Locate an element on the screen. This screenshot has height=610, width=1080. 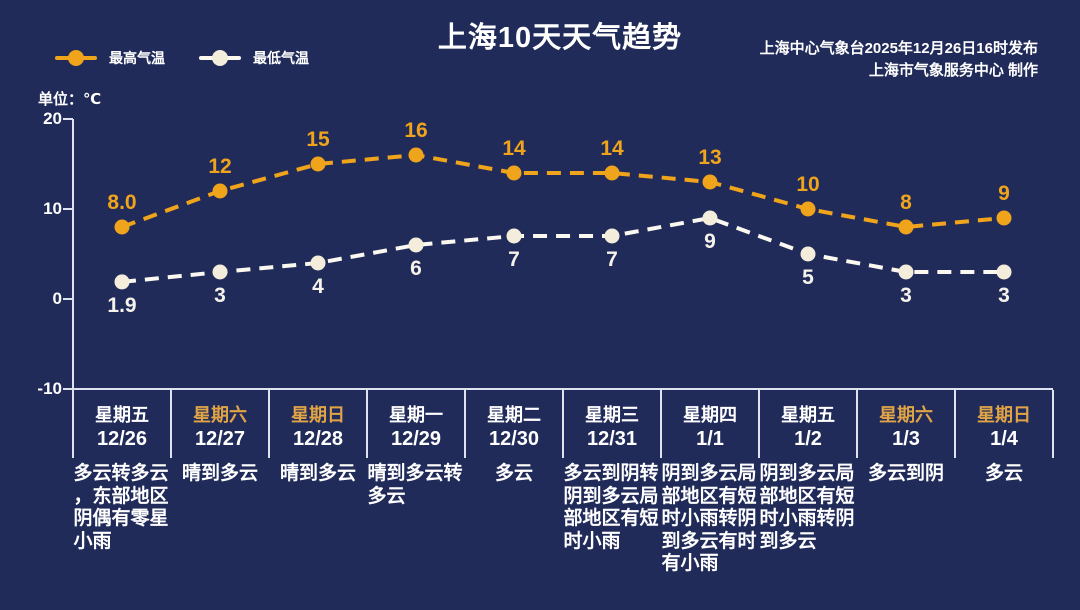
page-title: 上海10天天气趋势 is located at coordinates (560, 38).